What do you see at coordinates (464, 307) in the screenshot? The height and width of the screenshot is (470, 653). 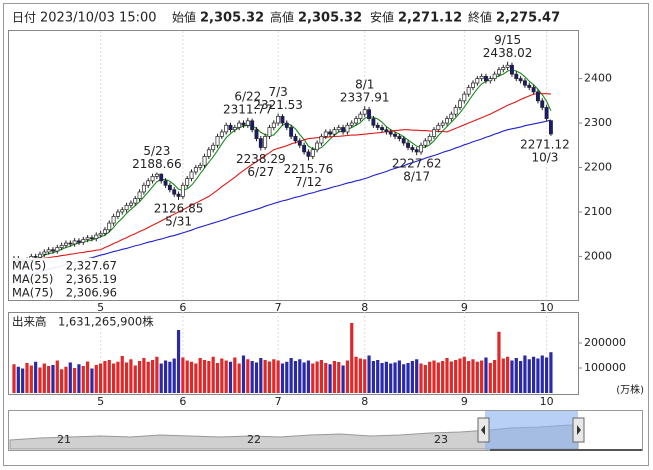 I see `x-tick-label: 9` at bounding box center [464, 307].